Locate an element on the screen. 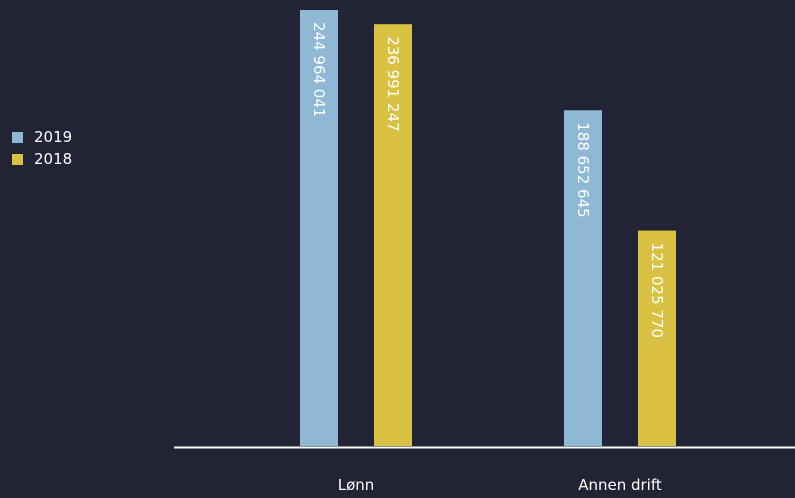 The height and width of the screenshot is (498, 795). data-label-2019-1: 188 652 645 is located at coordinates (583, 169).